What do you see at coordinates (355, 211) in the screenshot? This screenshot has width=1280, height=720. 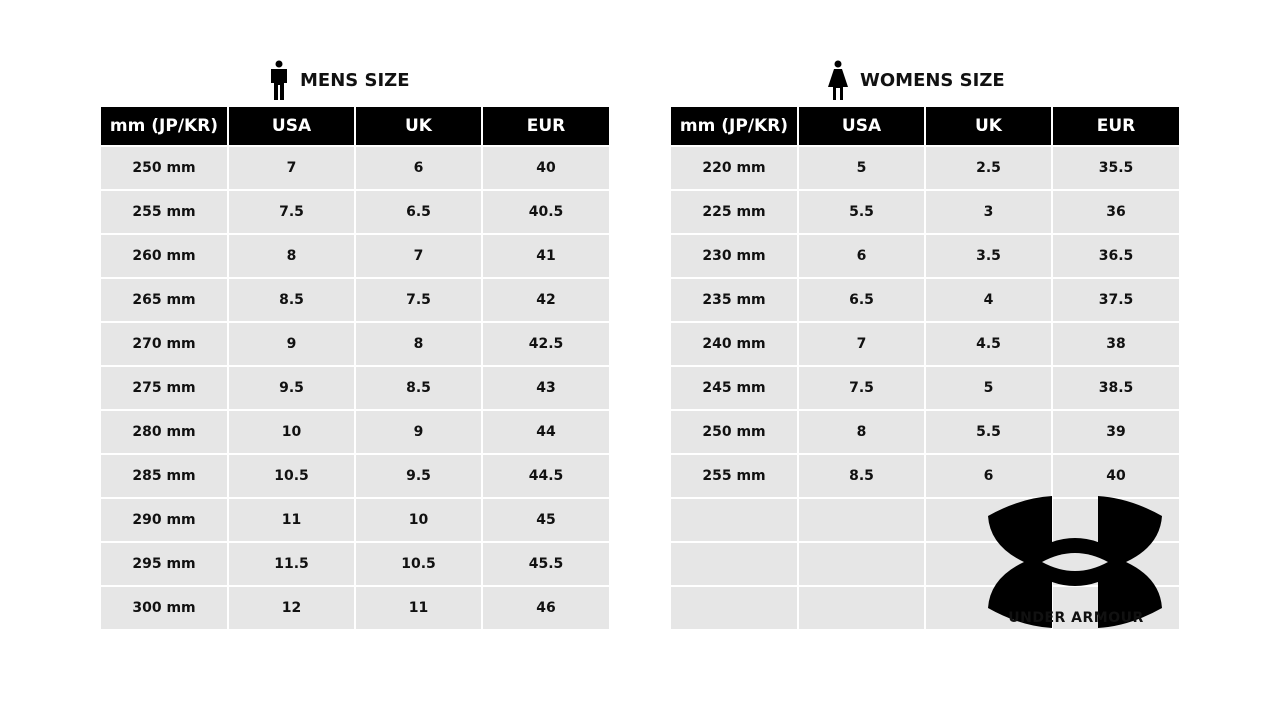 I see `table-row: 255 mm 7.5 6.5 40.5` at bounding box center [355, 211].